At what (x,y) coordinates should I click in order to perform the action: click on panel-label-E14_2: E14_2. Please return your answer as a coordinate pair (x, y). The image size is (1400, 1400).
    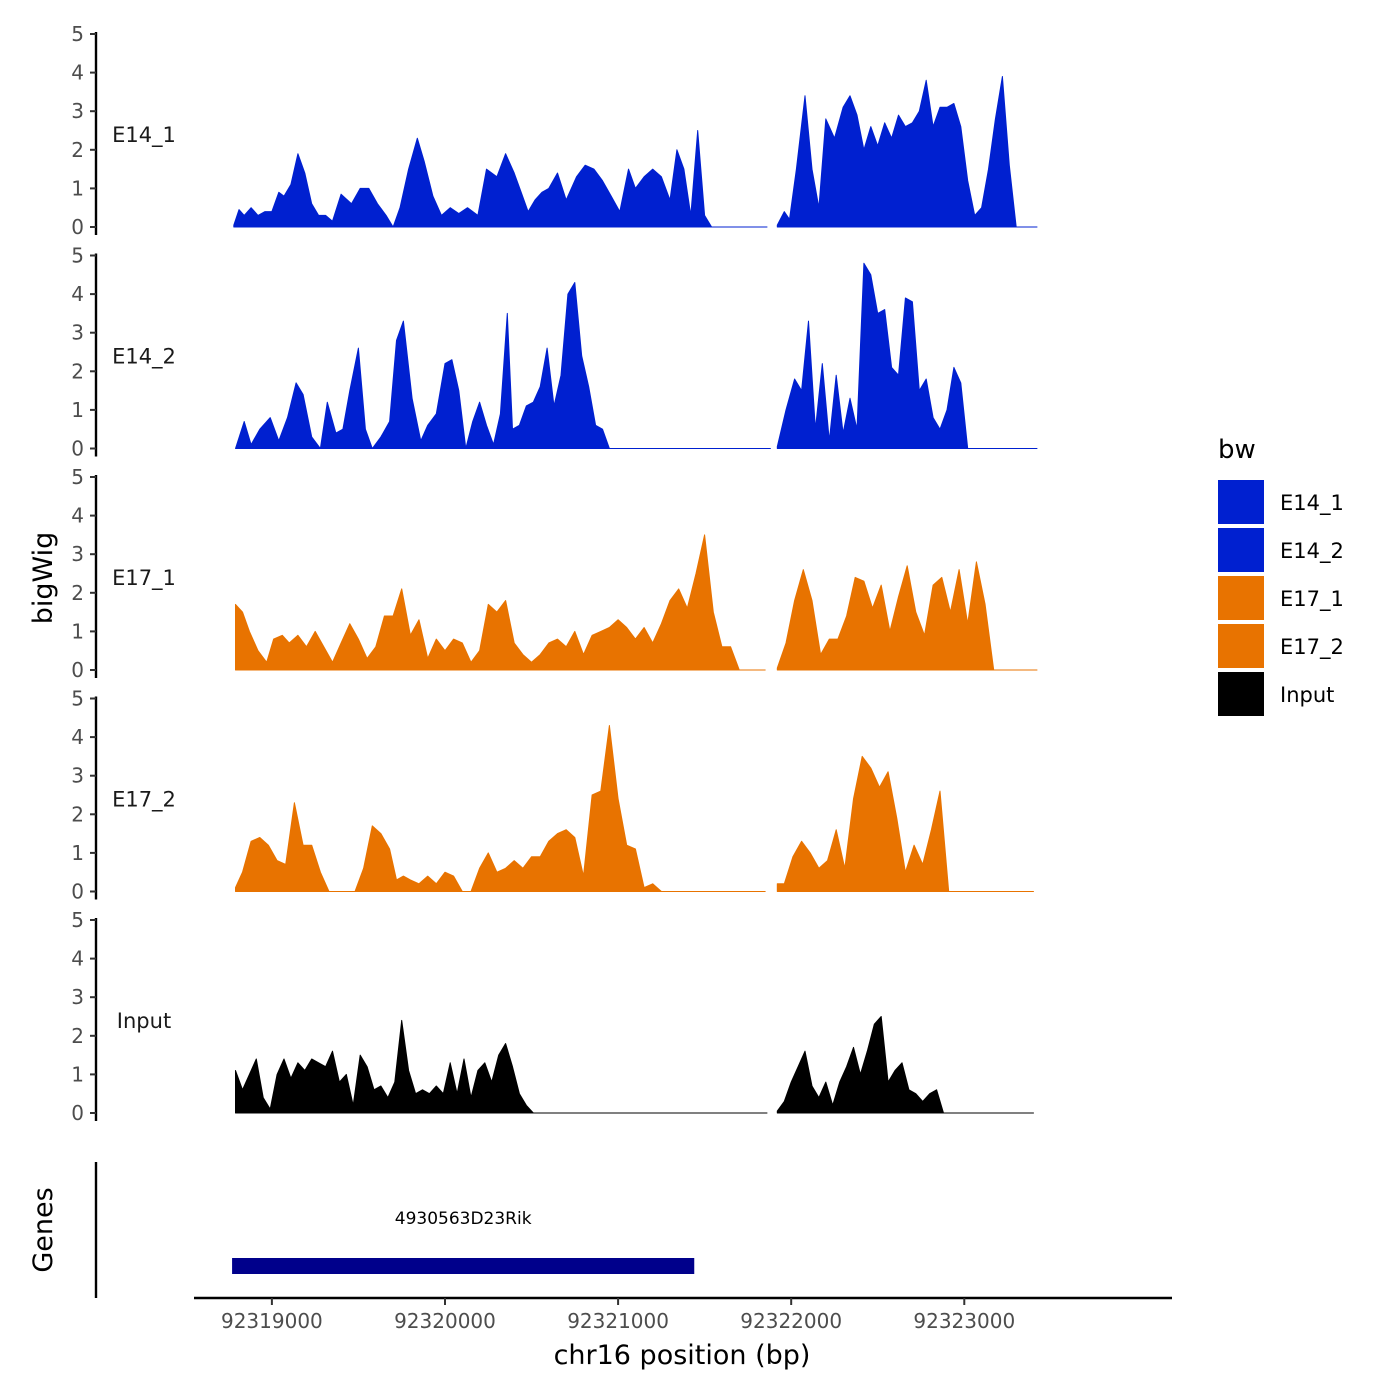
    Looking at the image, I should click on (144, 357).